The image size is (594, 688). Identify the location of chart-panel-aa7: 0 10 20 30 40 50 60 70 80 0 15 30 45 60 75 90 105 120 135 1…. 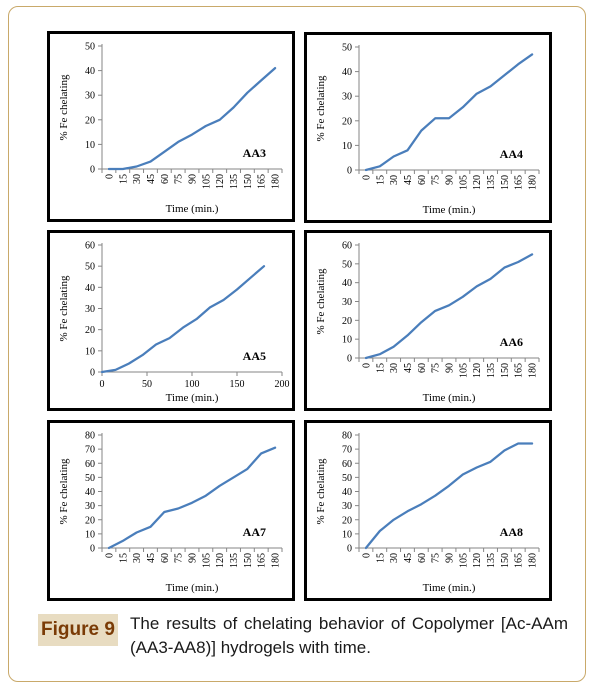
(171, 510).